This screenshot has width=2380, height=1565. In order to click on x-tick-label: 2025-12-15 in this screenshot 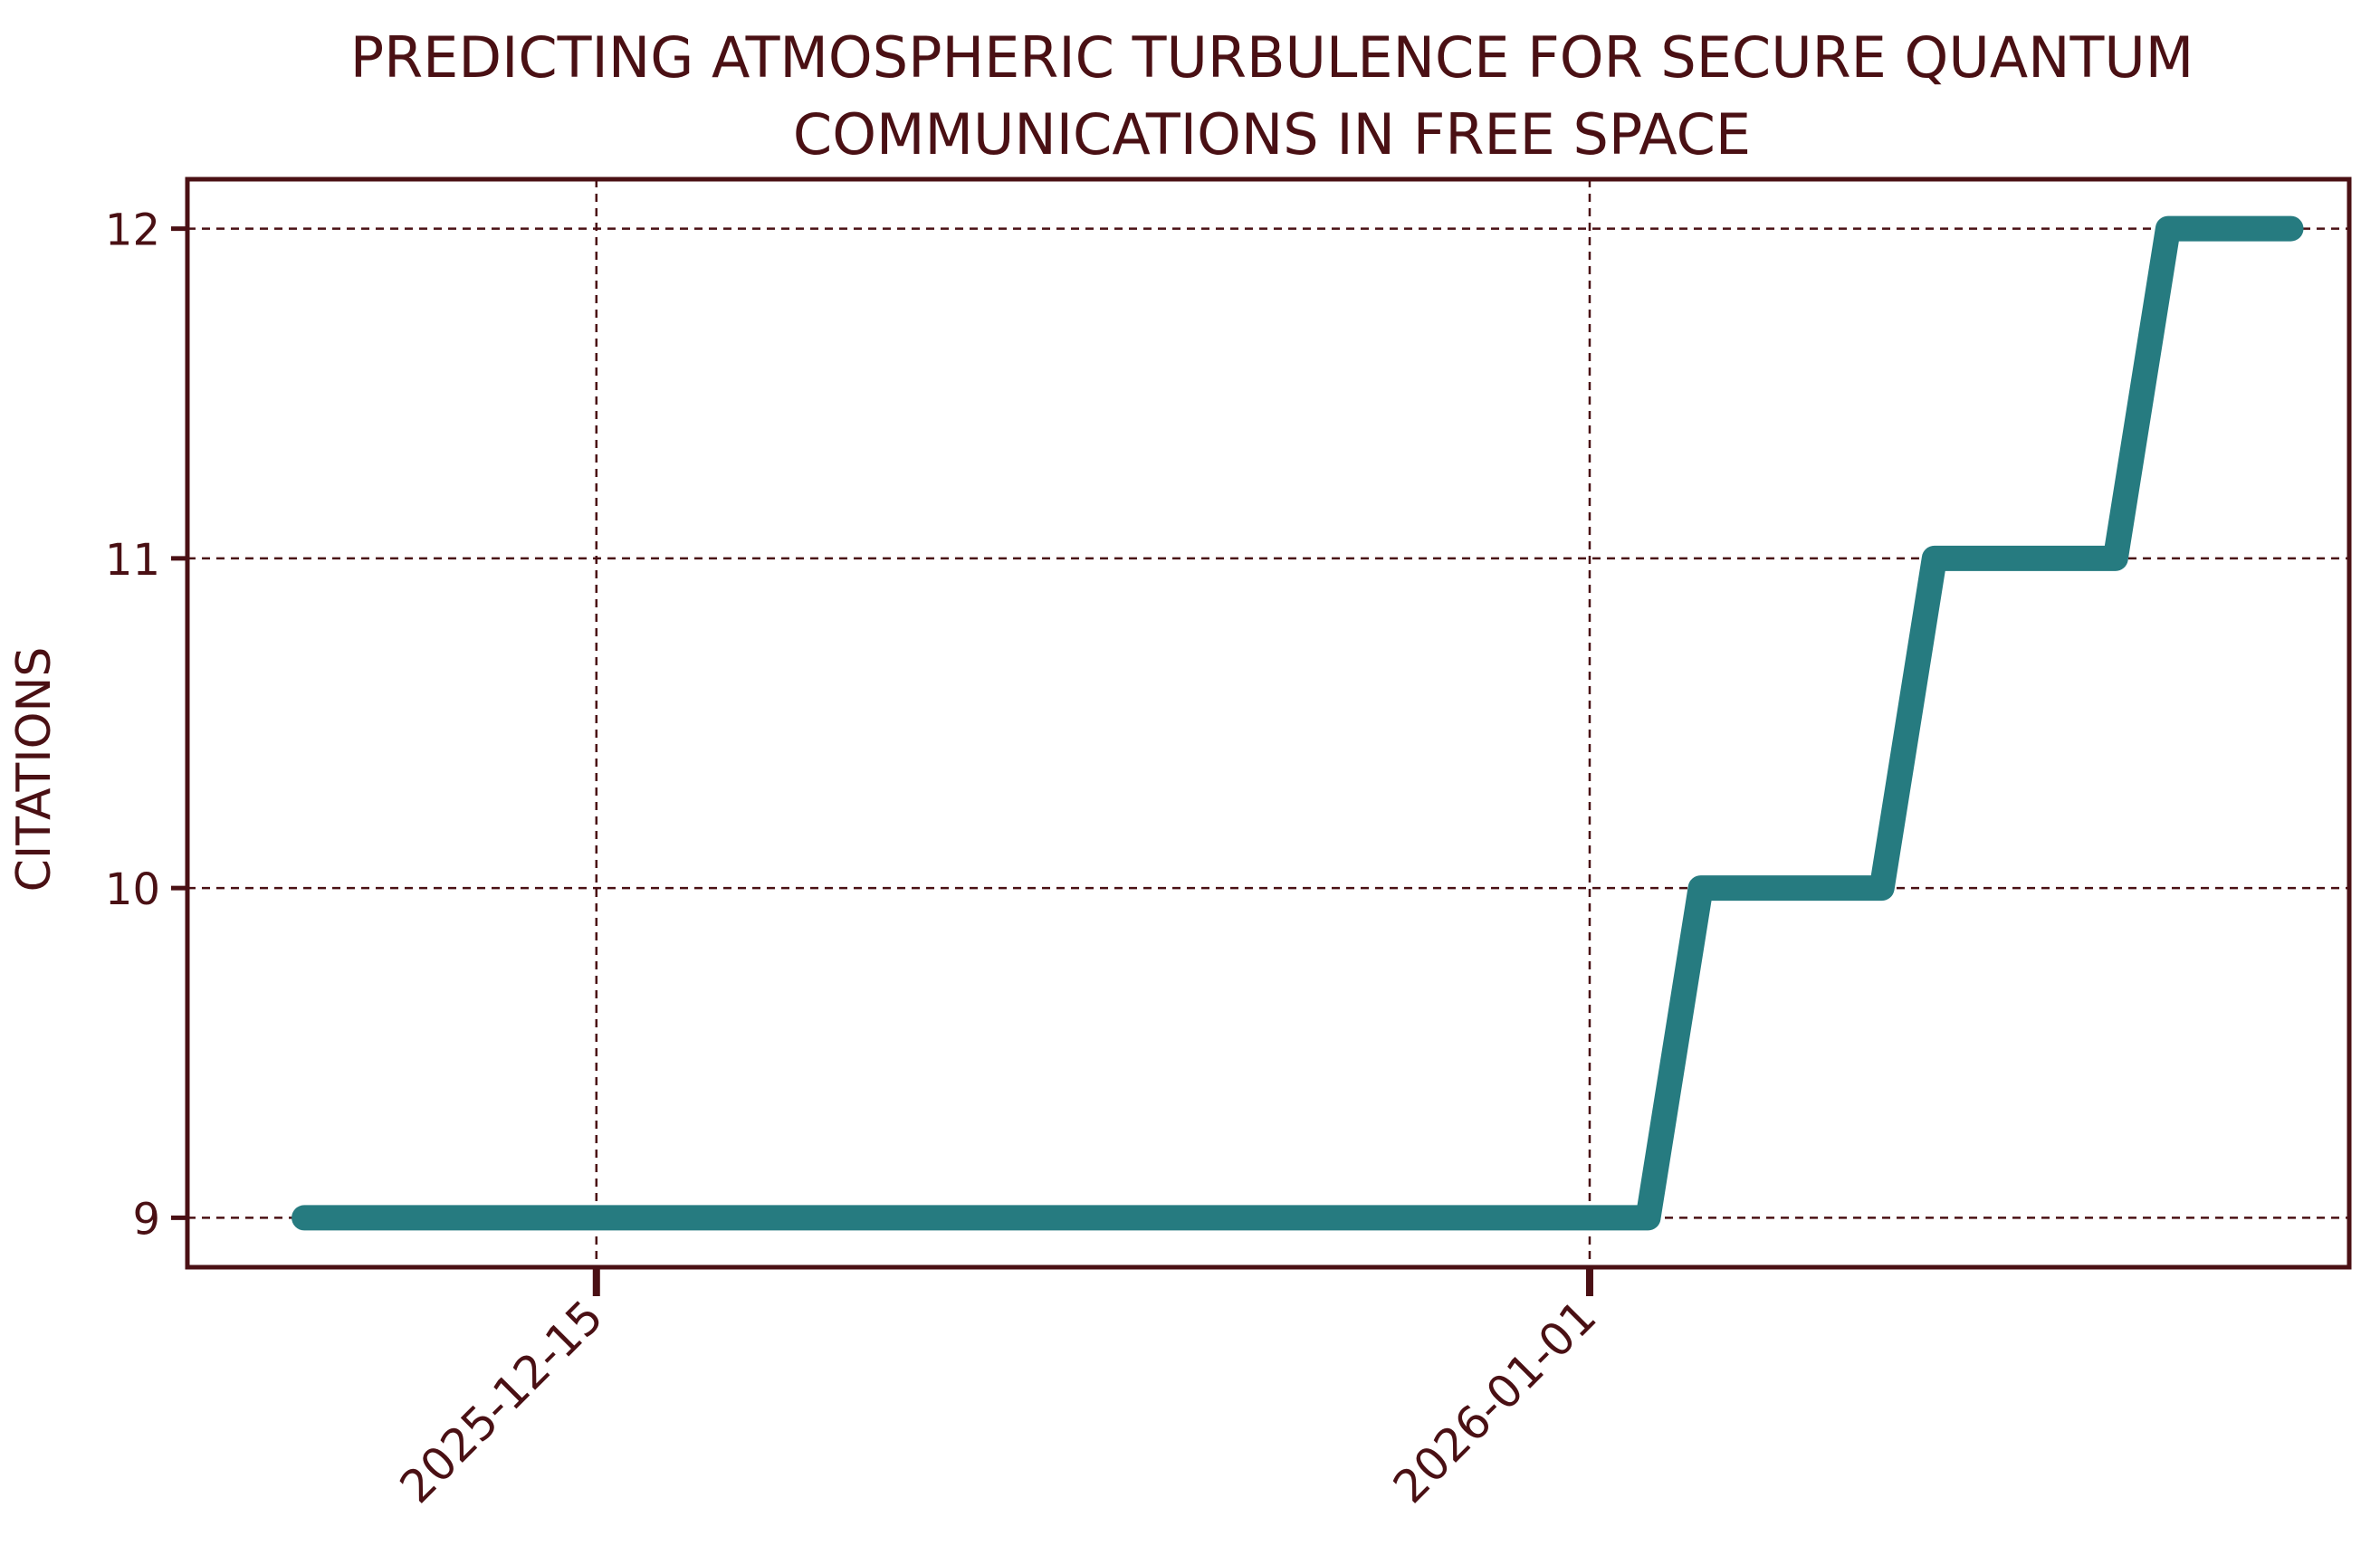, I will do `click(501, 1401)`.